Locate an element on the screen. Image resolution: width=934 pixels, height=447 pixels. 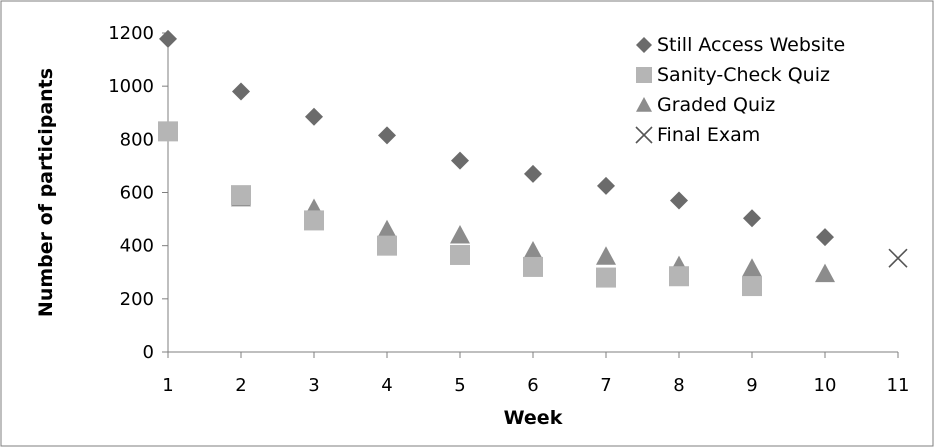
y-tick-label: 800 is located at coordinates (137, 139).